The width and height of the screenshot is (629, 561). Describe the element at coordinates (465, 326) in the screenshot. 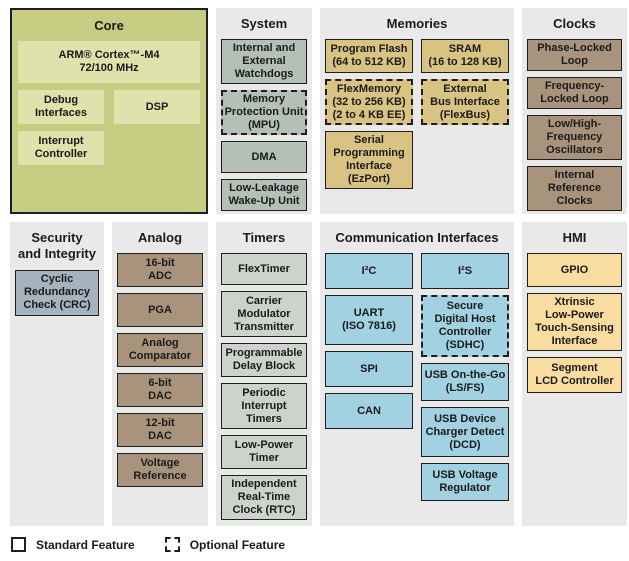

I see `block-sdhc: Secure Digital Host Controller (SDHC)` at that location.